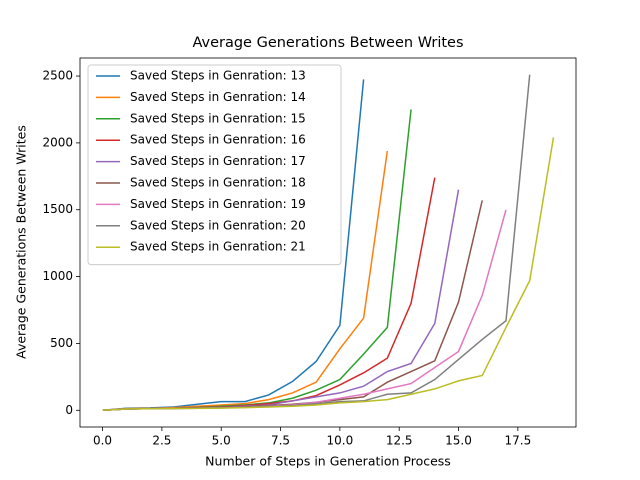 The height and width of the screenshot is (480, 640). Describe the element at coordinates (280, 441) in the screenshot. I see `x-tick-label: 7.5` at that location.